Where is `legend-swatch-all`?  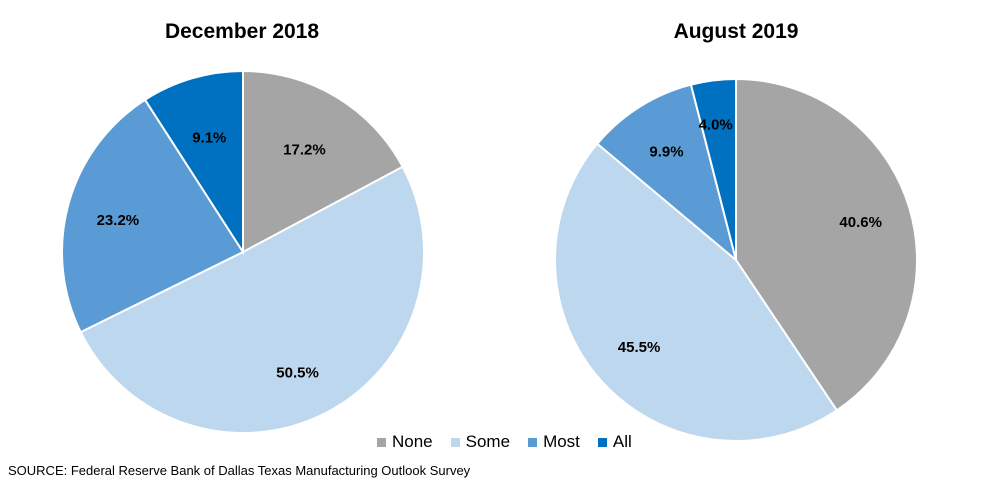
legend-swatch-all is located at coordinates (602, 442).